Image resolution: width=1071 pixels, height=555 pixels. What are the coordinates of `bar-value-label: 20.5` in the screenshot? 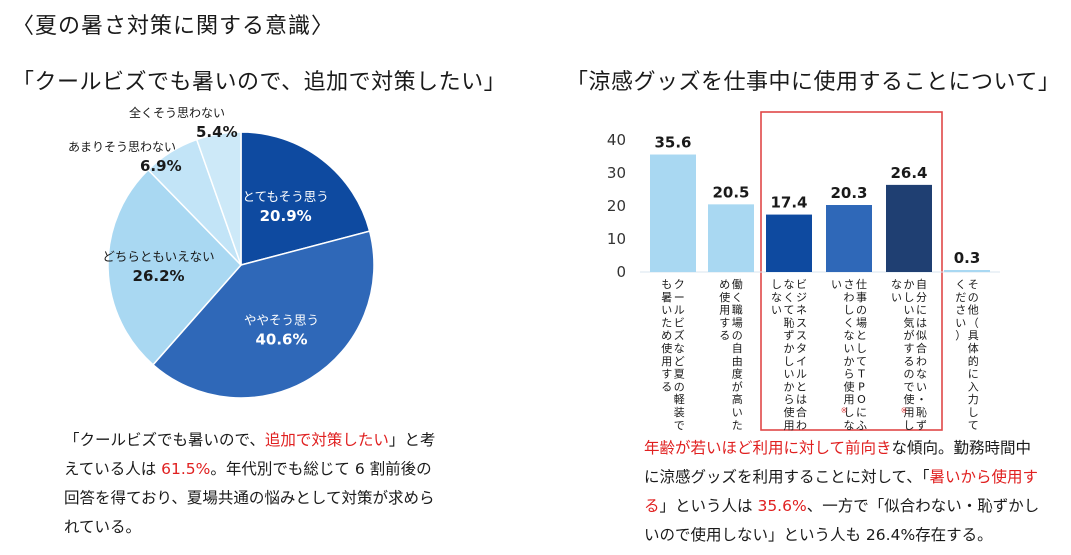 It's located at (730, 192).